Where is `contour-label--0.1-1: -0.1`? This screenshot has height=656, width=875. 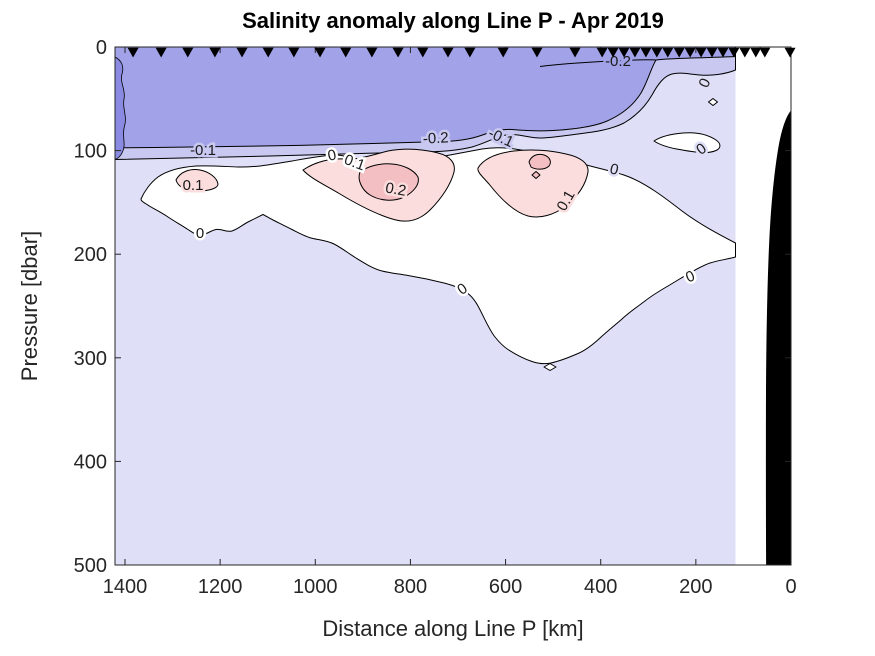
contour-label--0.1-1: -0.1 is located at coordinates (203, 150).